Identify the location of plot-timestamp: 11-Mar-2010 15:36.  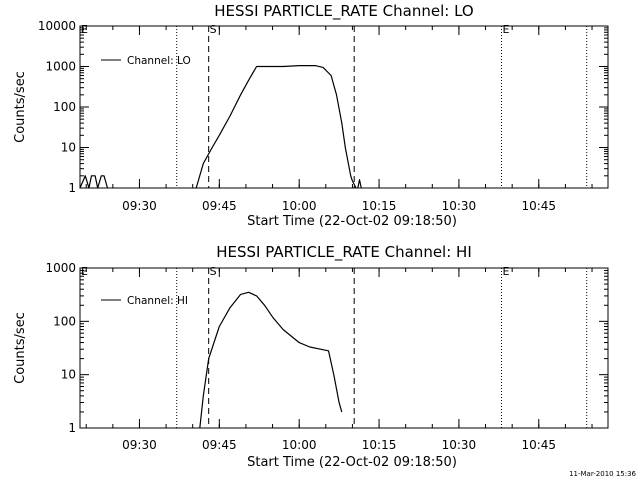
(602, 474).